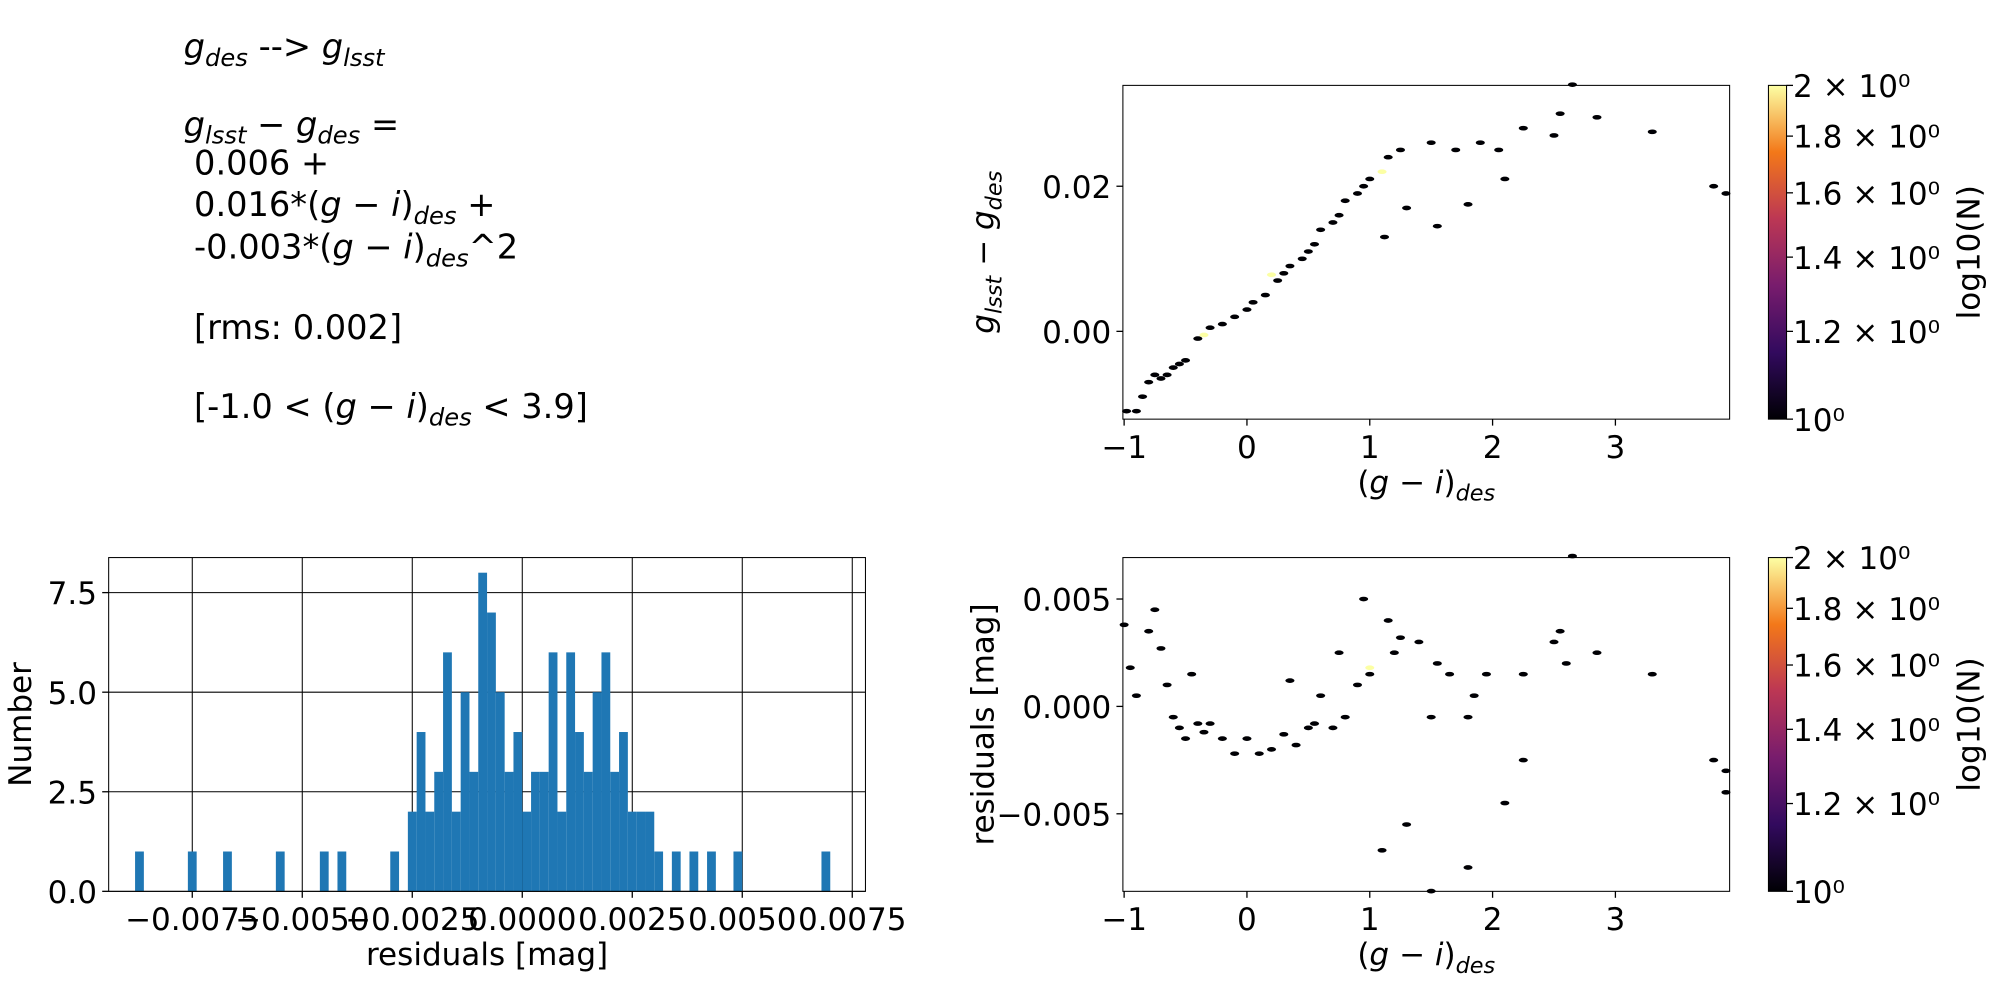 This screenshot has width=2000, height=1000. What do you see at coordinates (192, 920) in the screenshot?
I see `x-tick-label: −0.0075` at bounding box center [192, 920].